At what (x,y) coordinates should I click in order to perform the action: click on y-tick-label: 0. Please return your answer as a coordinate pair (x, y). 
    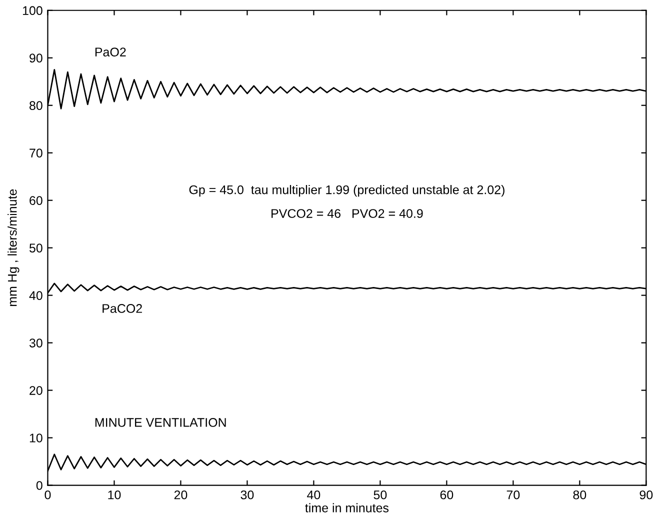
    Looking at the image, I should click on (39, 485).